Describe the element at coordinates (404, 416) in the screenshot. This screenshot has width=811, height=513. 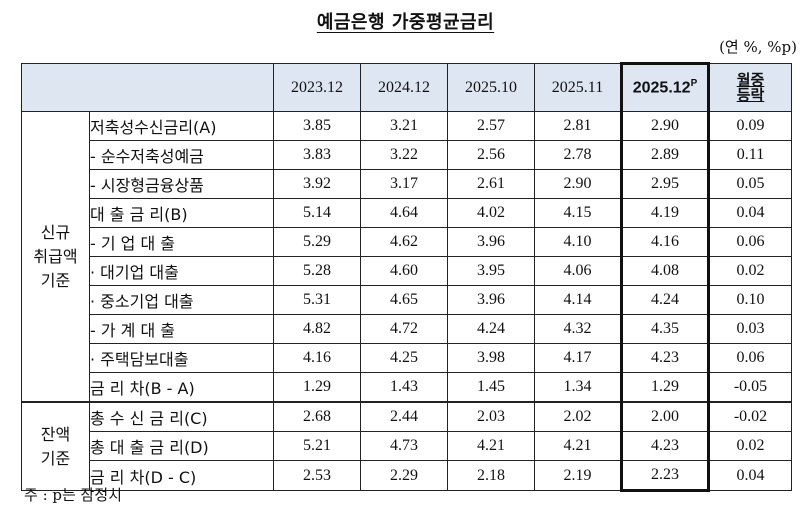
I see `value-cell: 2.44` at that location.